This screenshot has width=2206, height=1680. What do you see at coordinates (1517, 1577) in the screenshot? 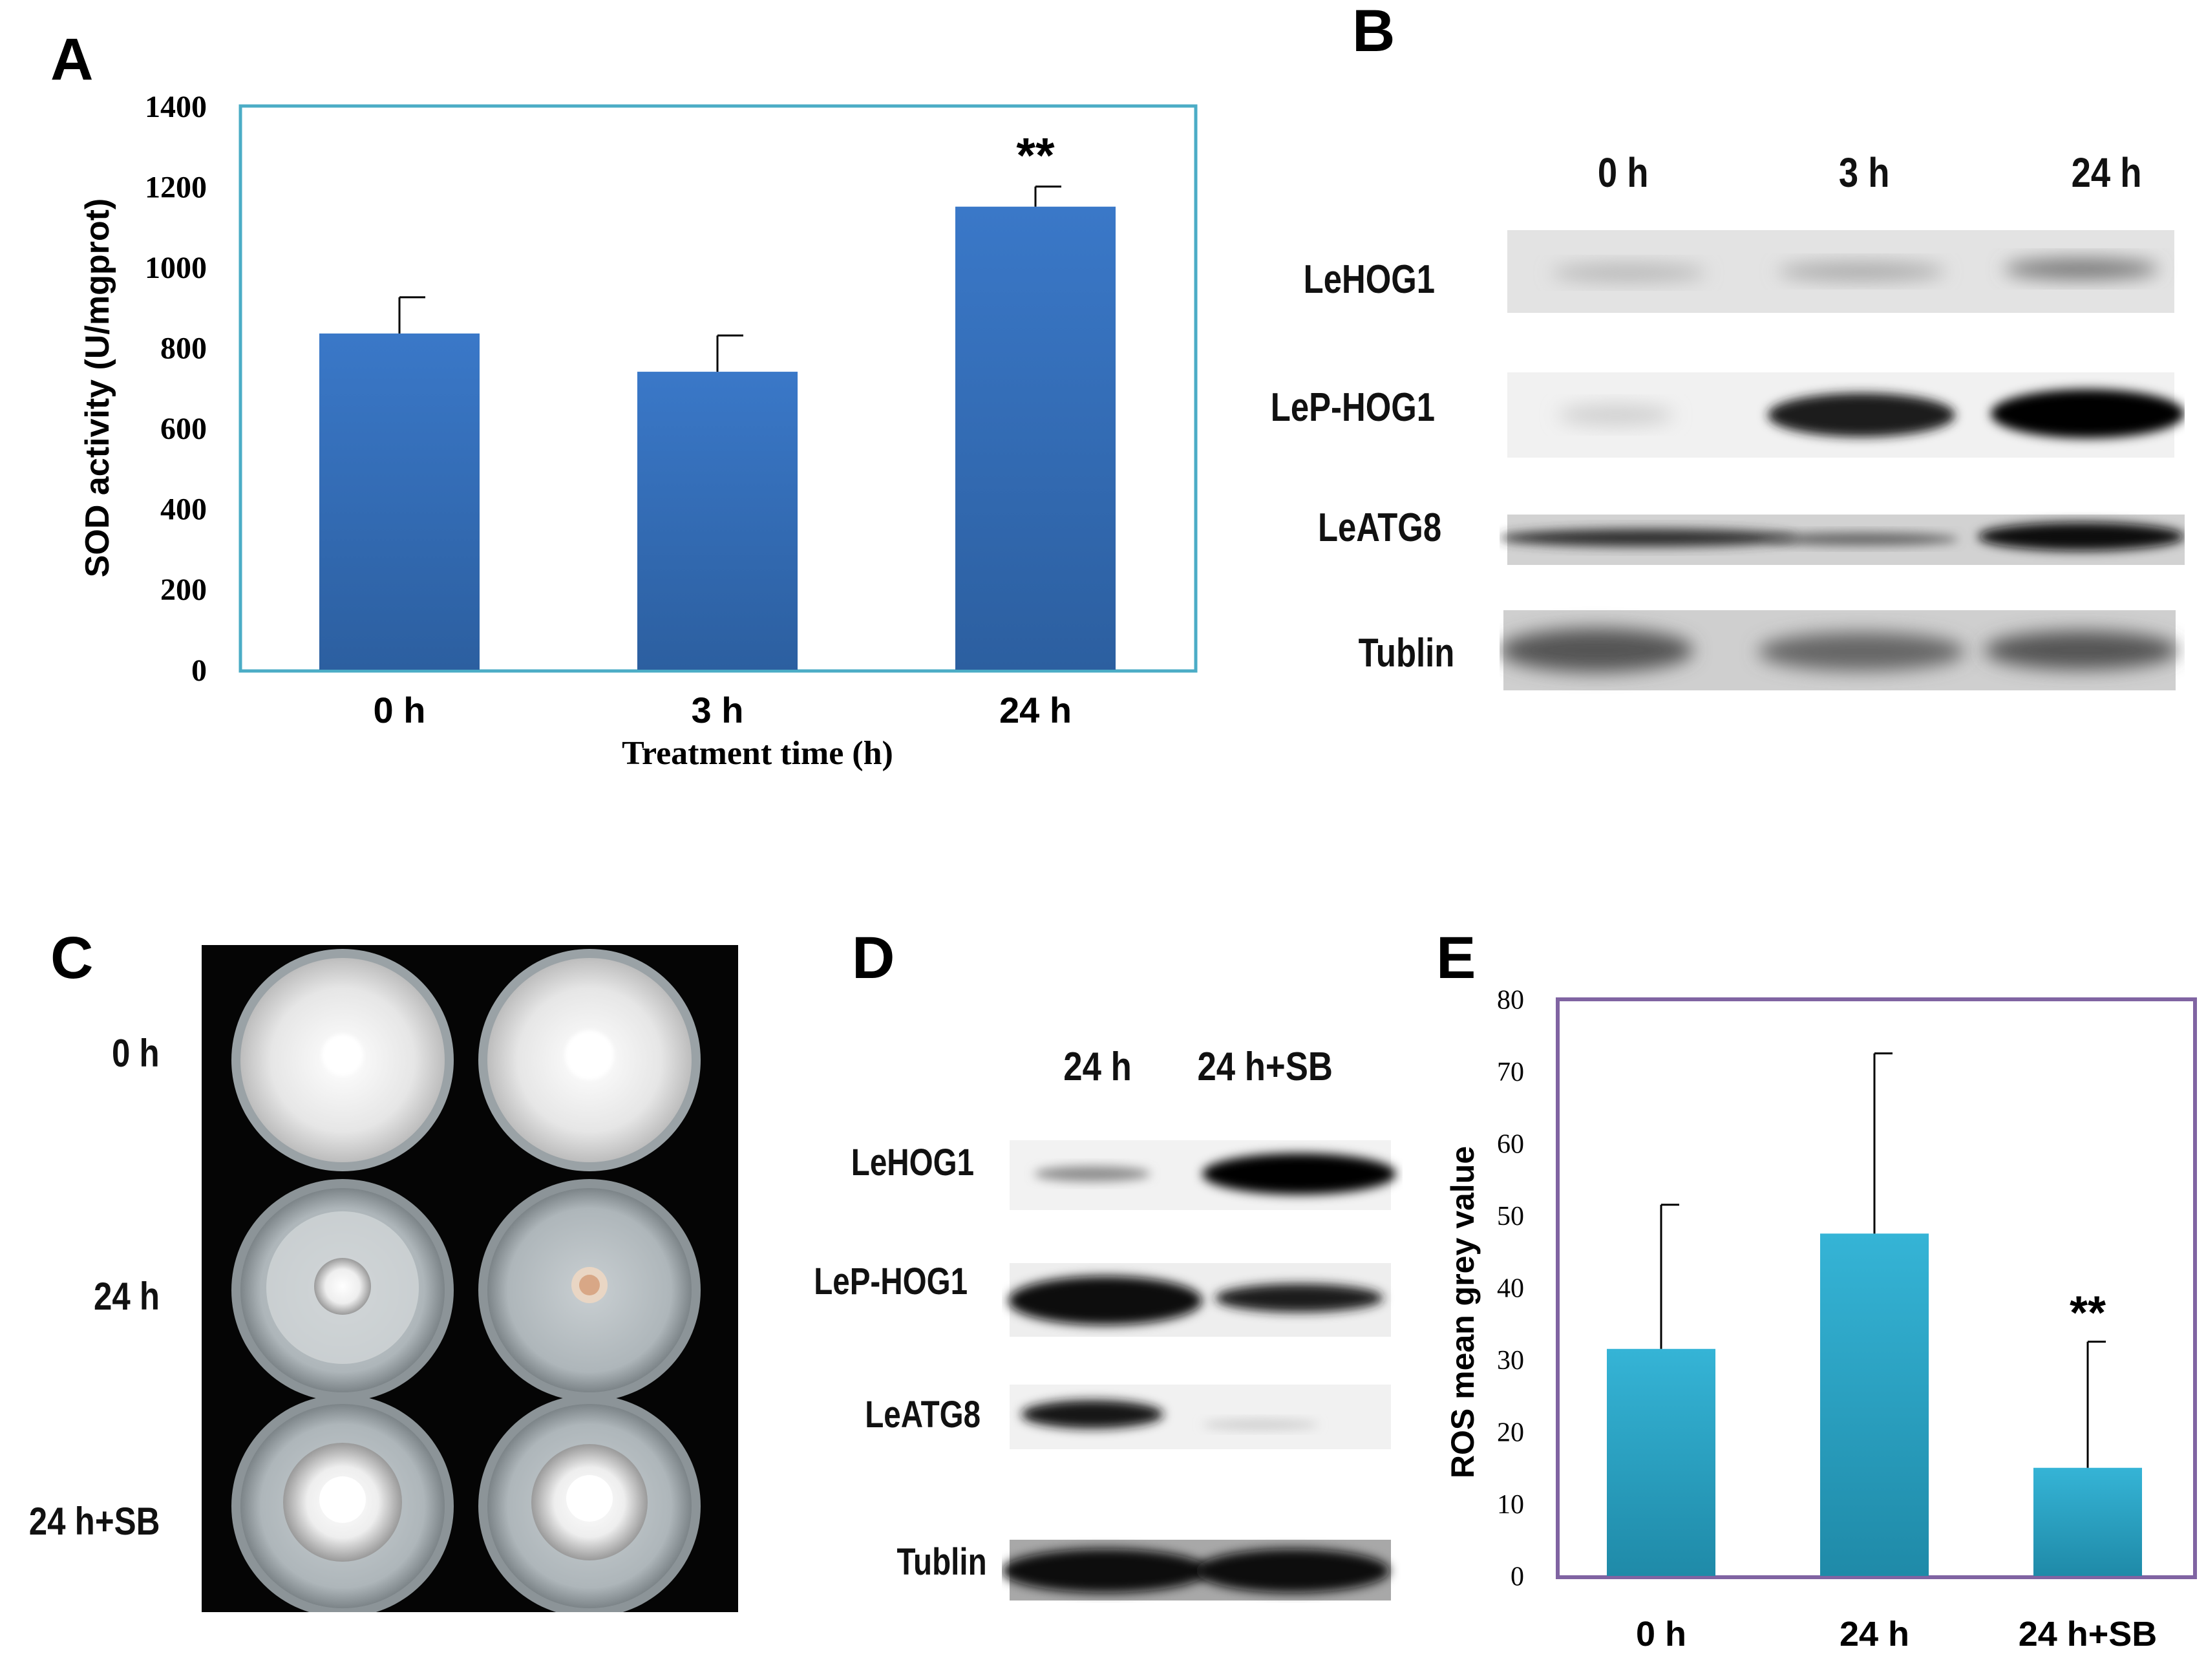
I see `chartE-ytick-label: 0` at bounding box center [1517, 1577].